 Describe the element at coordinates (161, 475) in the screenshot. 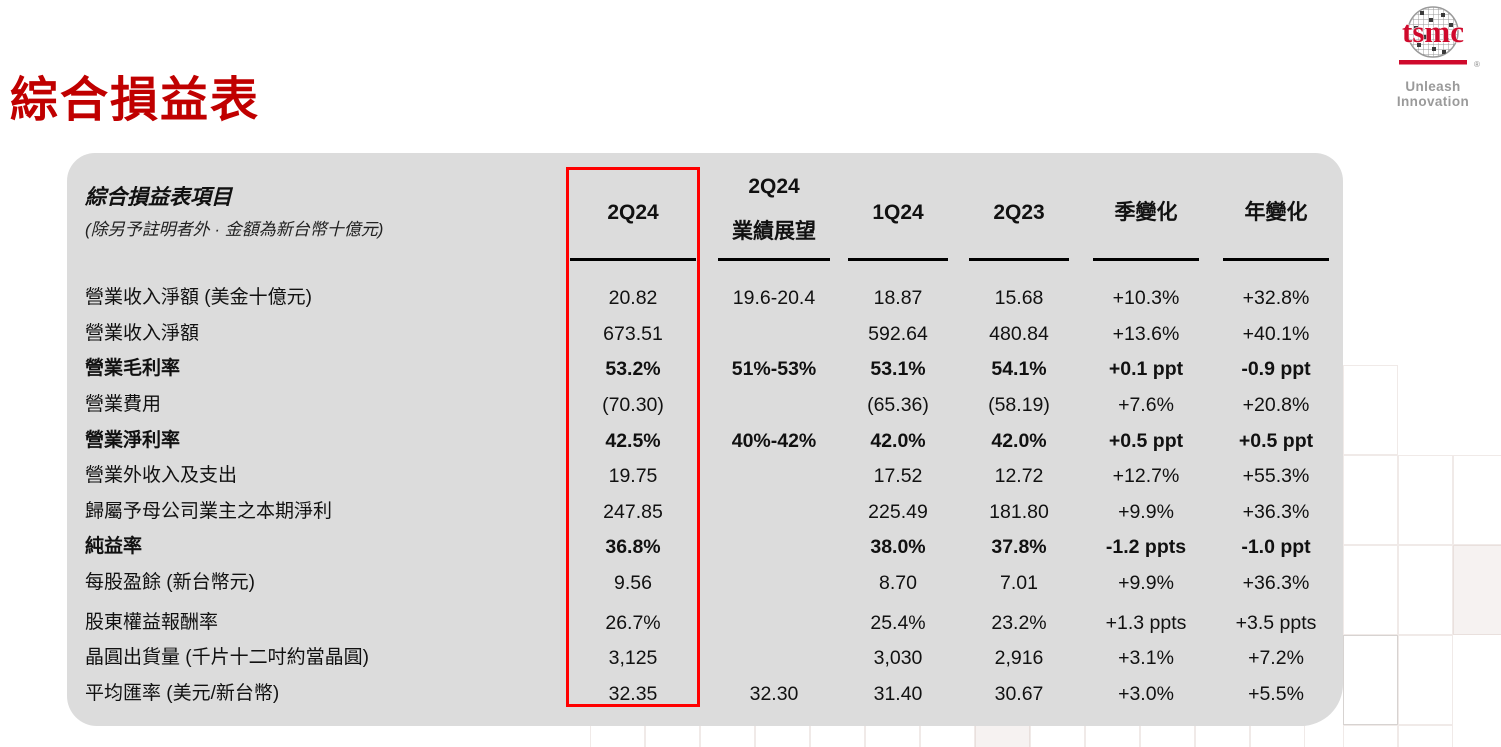

I see `row-label: 營業外收入及支出` at that location.